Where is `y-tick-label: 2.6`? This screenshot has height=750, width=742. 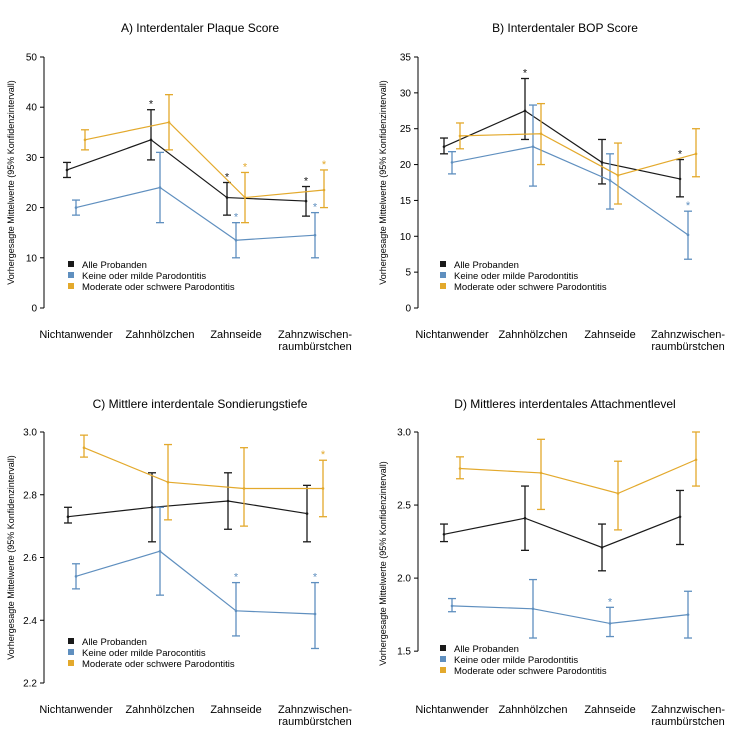
y-tick-label: 2.6 is located at coordinates (30, 558).